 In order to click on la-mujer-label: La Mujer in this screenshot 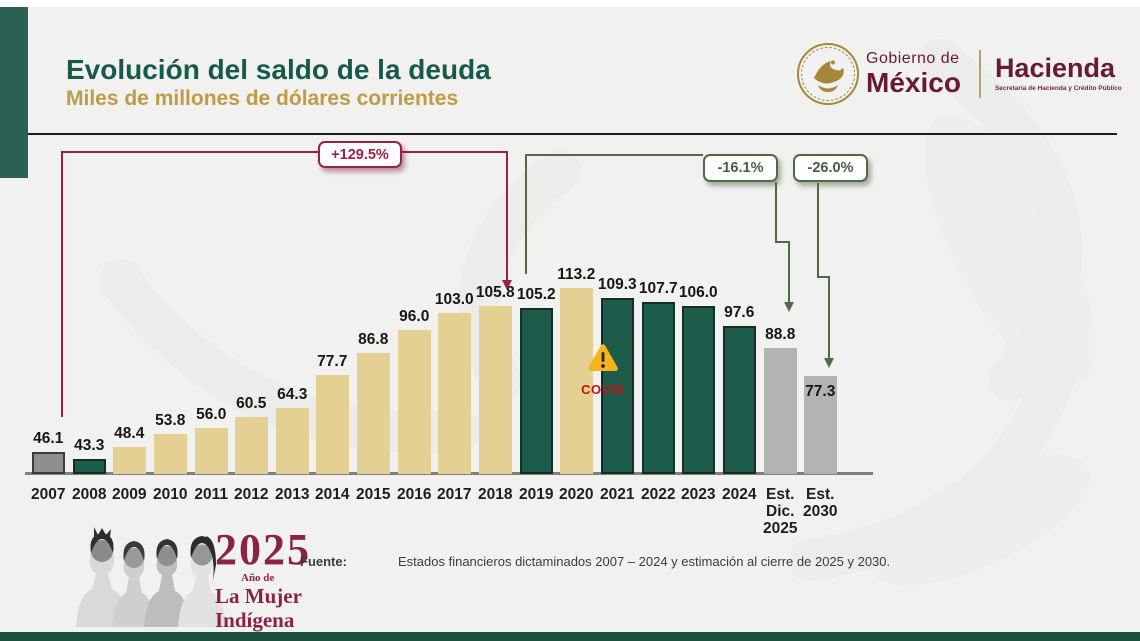, I will do `click(258, 596)`.